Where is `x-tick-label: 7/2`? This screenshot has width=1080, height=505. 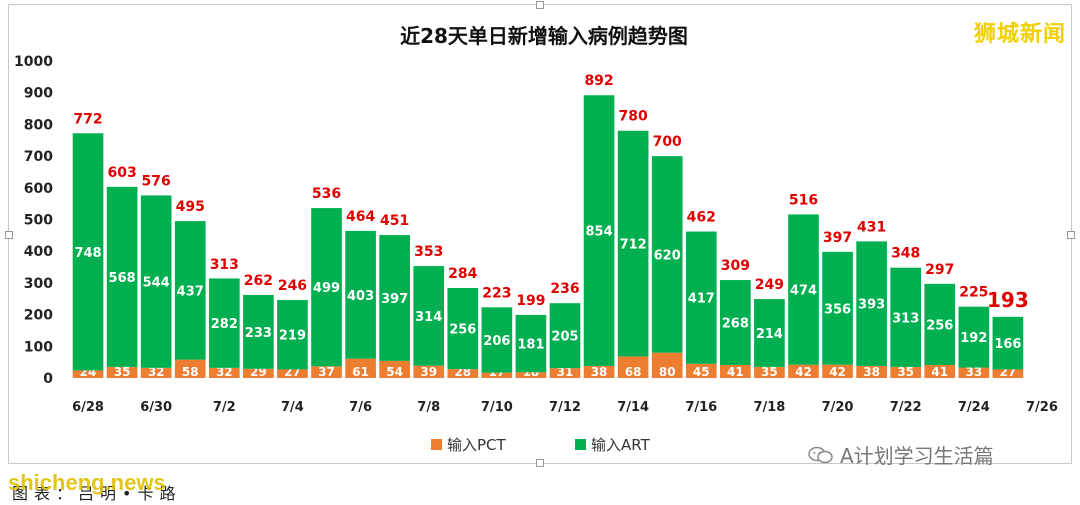
x-tick-label: 7/2 is located at coordinates (224, 407).